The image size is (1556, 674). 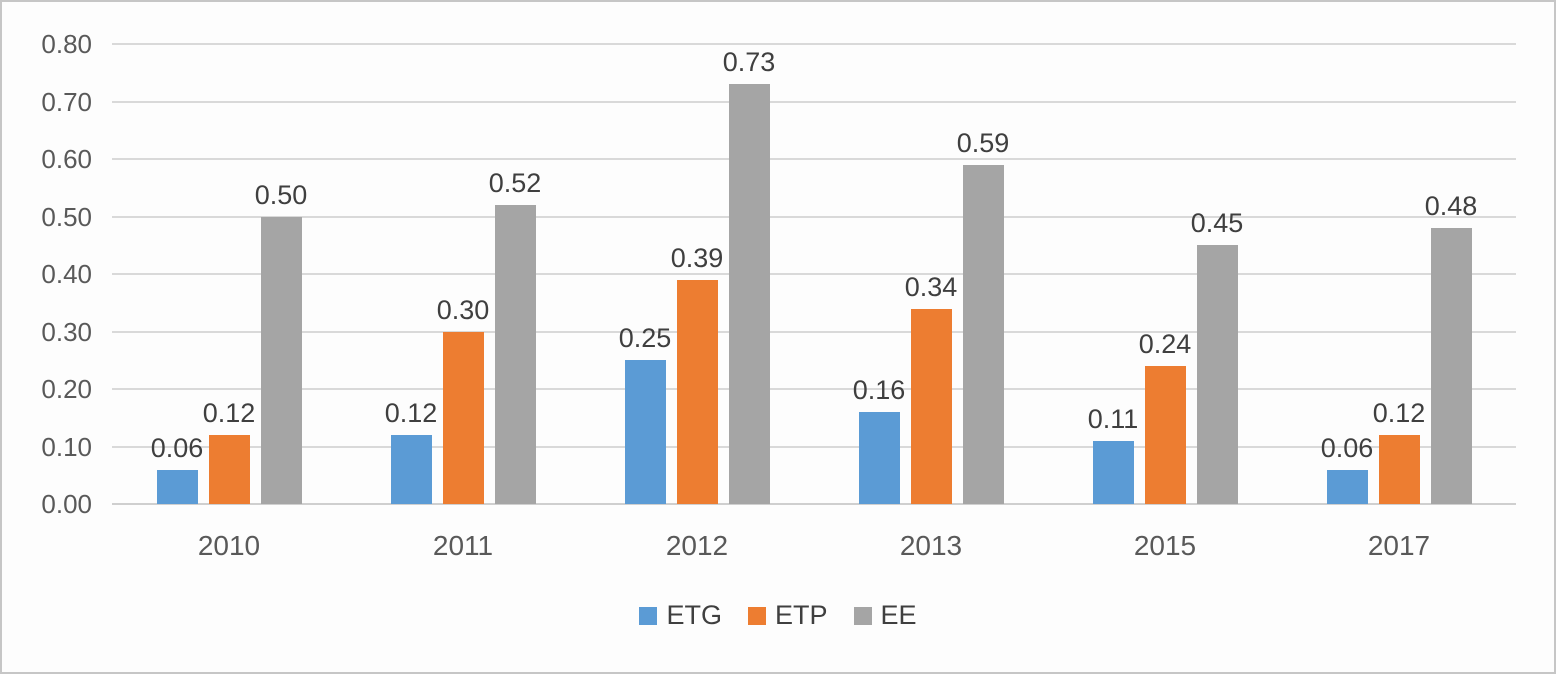 I want to click on bar-column-etg-2015: 0.11, so click(x=1113, y=274).